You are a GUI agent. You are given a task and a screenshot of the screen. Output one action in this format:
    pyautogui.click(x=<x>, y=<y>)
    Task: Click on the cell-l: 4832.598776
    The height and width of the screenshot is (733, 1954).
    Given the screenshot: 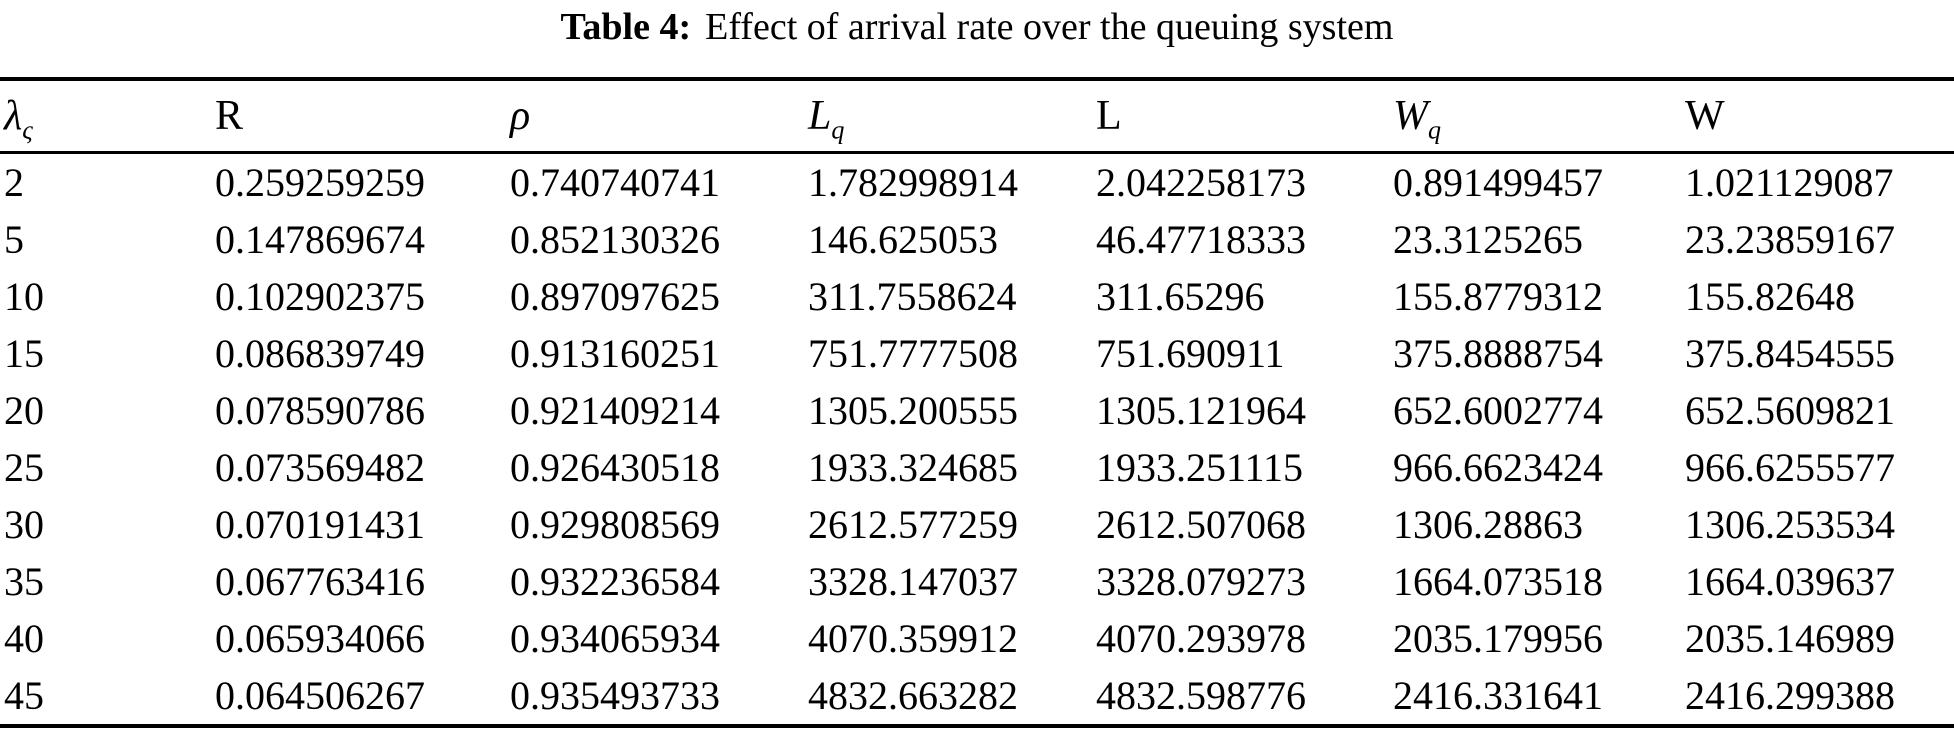 What is the action you would take?
    pyautogui.click(x=1201, y=695)
    